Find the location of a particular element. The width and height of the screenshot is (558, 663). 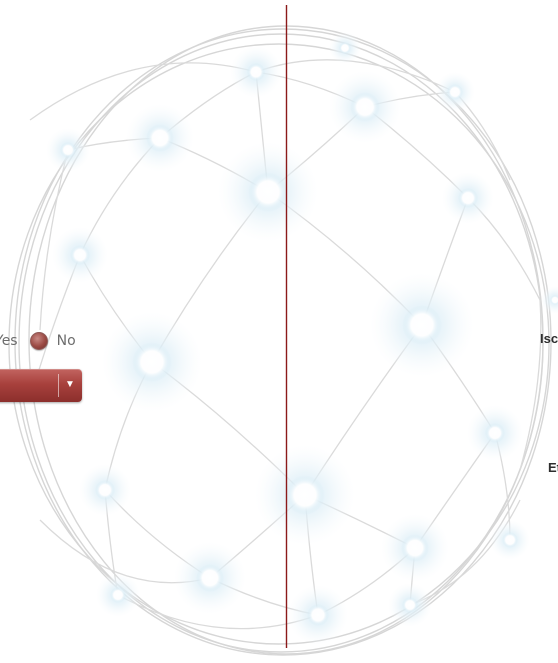

chevron-down-icon: ▼ is located at coordinates (70, 384).